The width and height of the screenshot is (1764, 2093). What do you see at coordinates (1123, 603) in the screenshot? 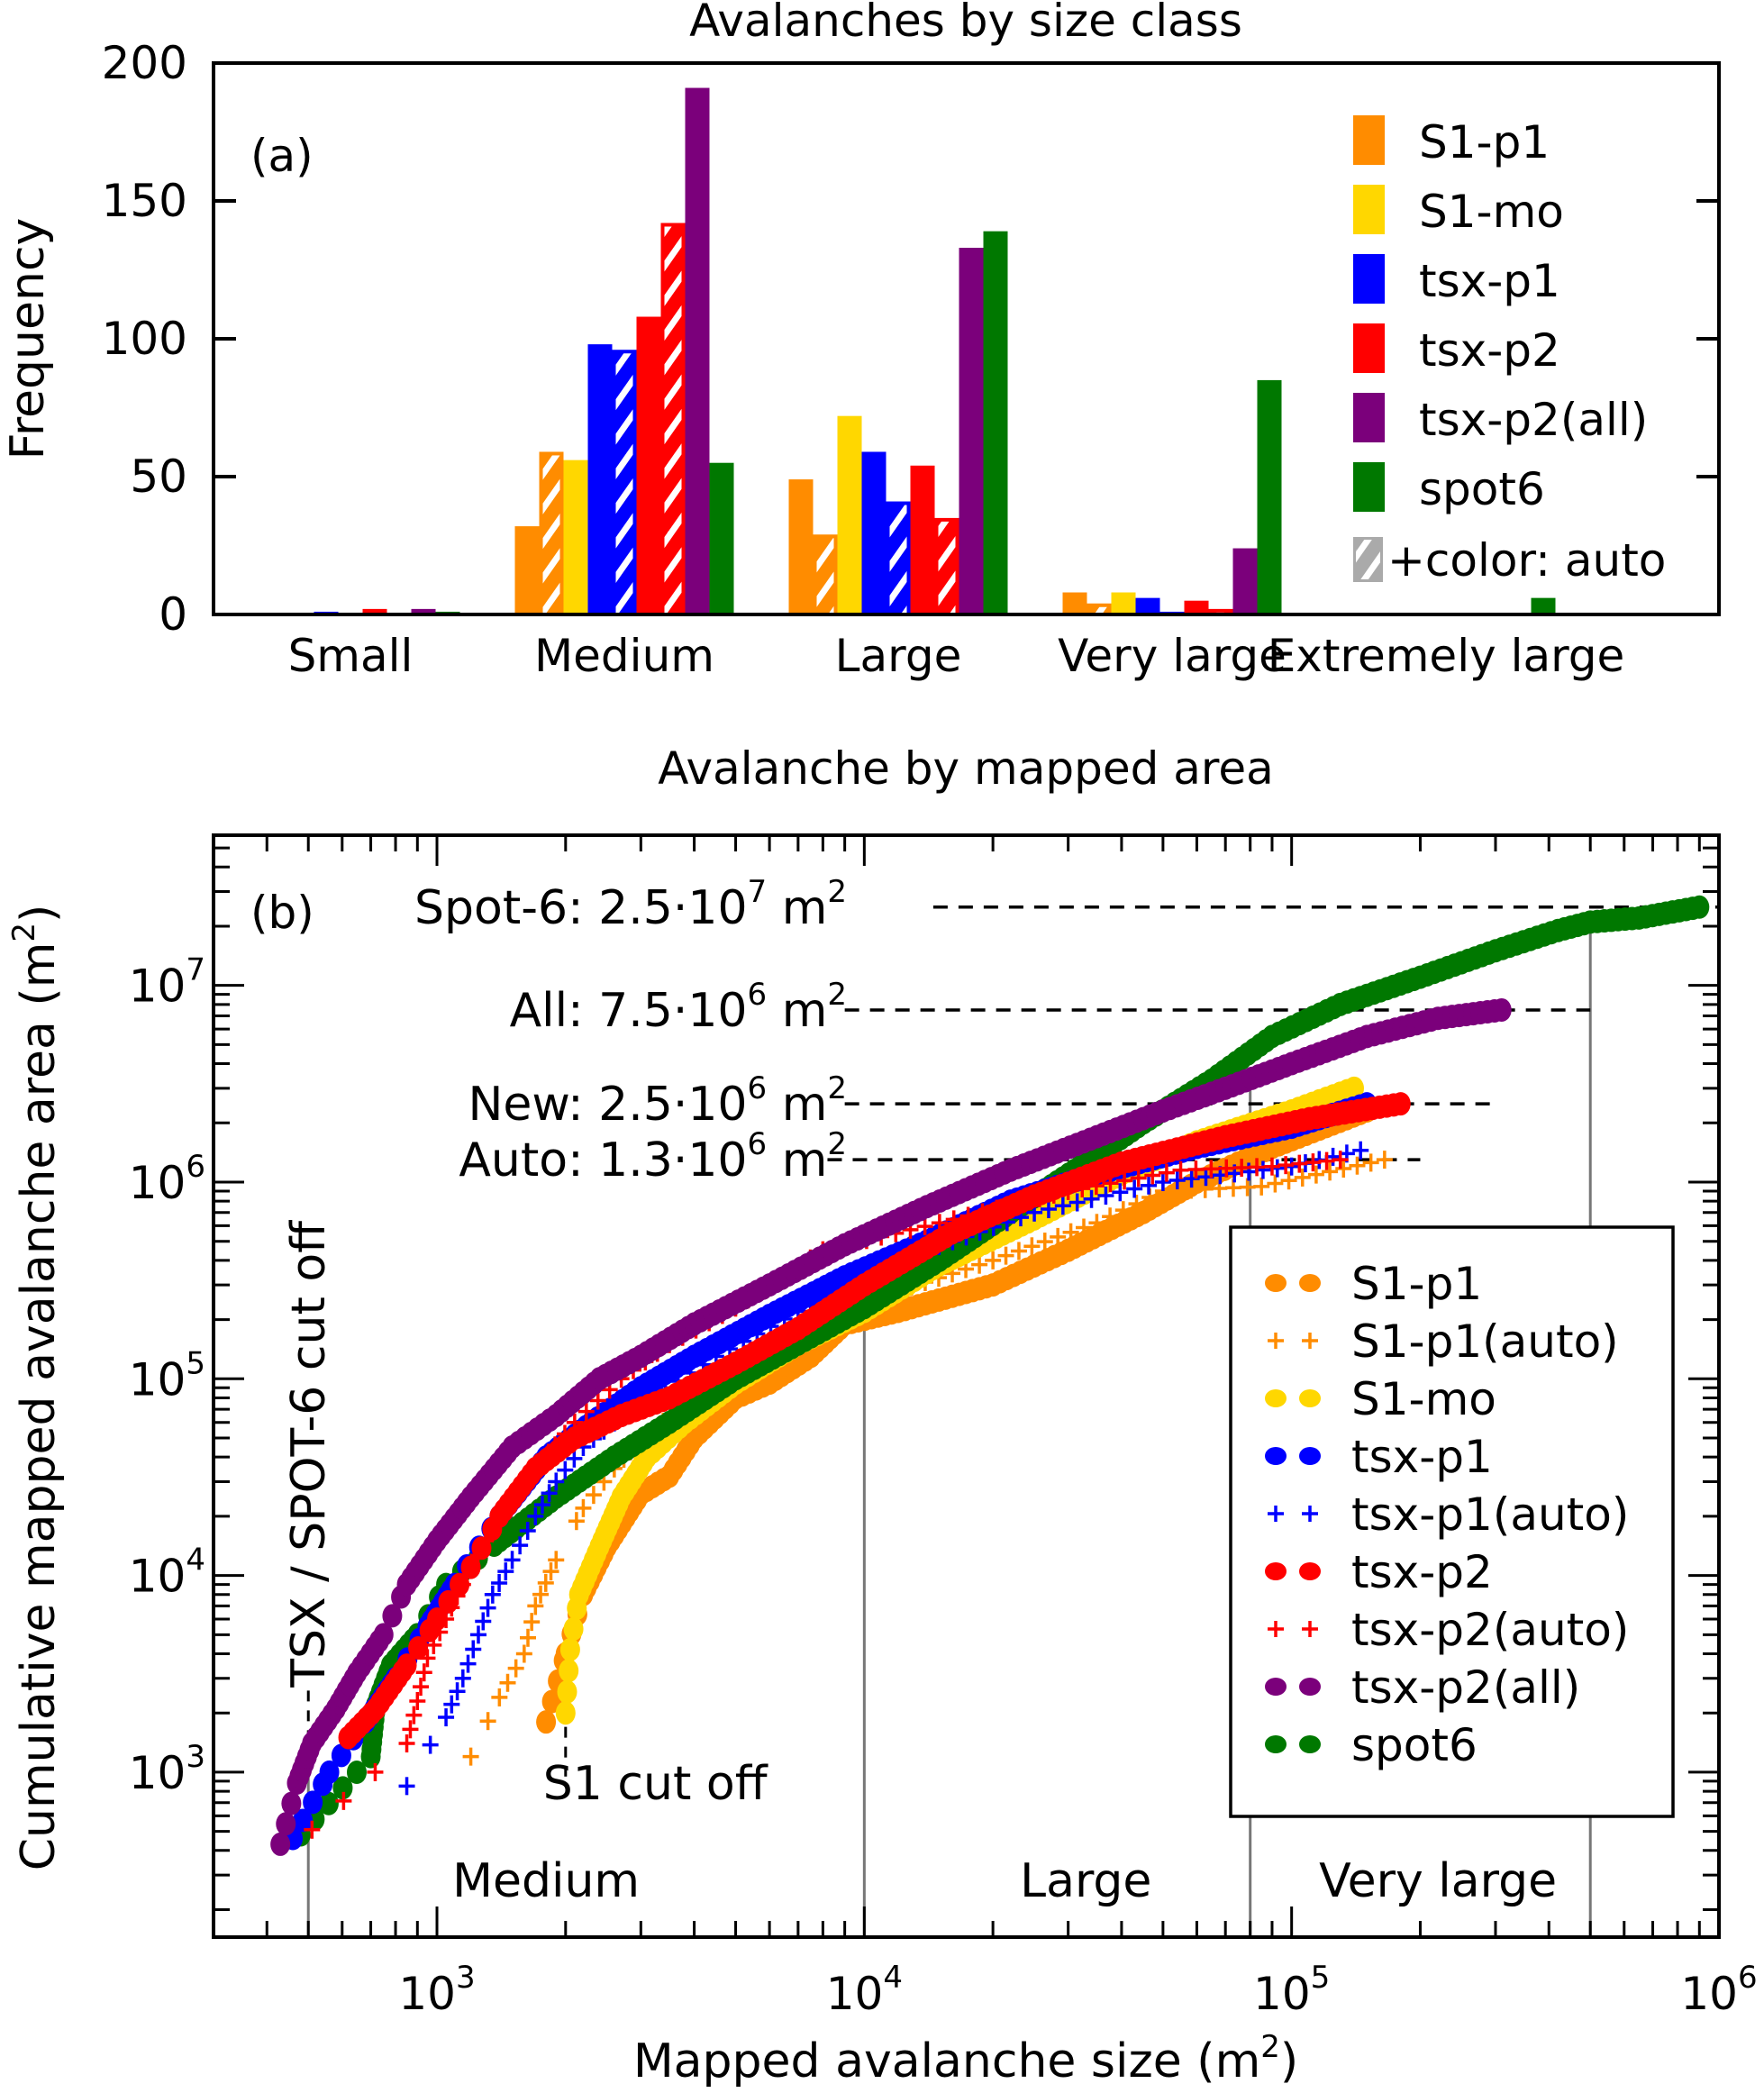
I see `bar-very-large-s1-mo` at bounding box center [1123, 603].